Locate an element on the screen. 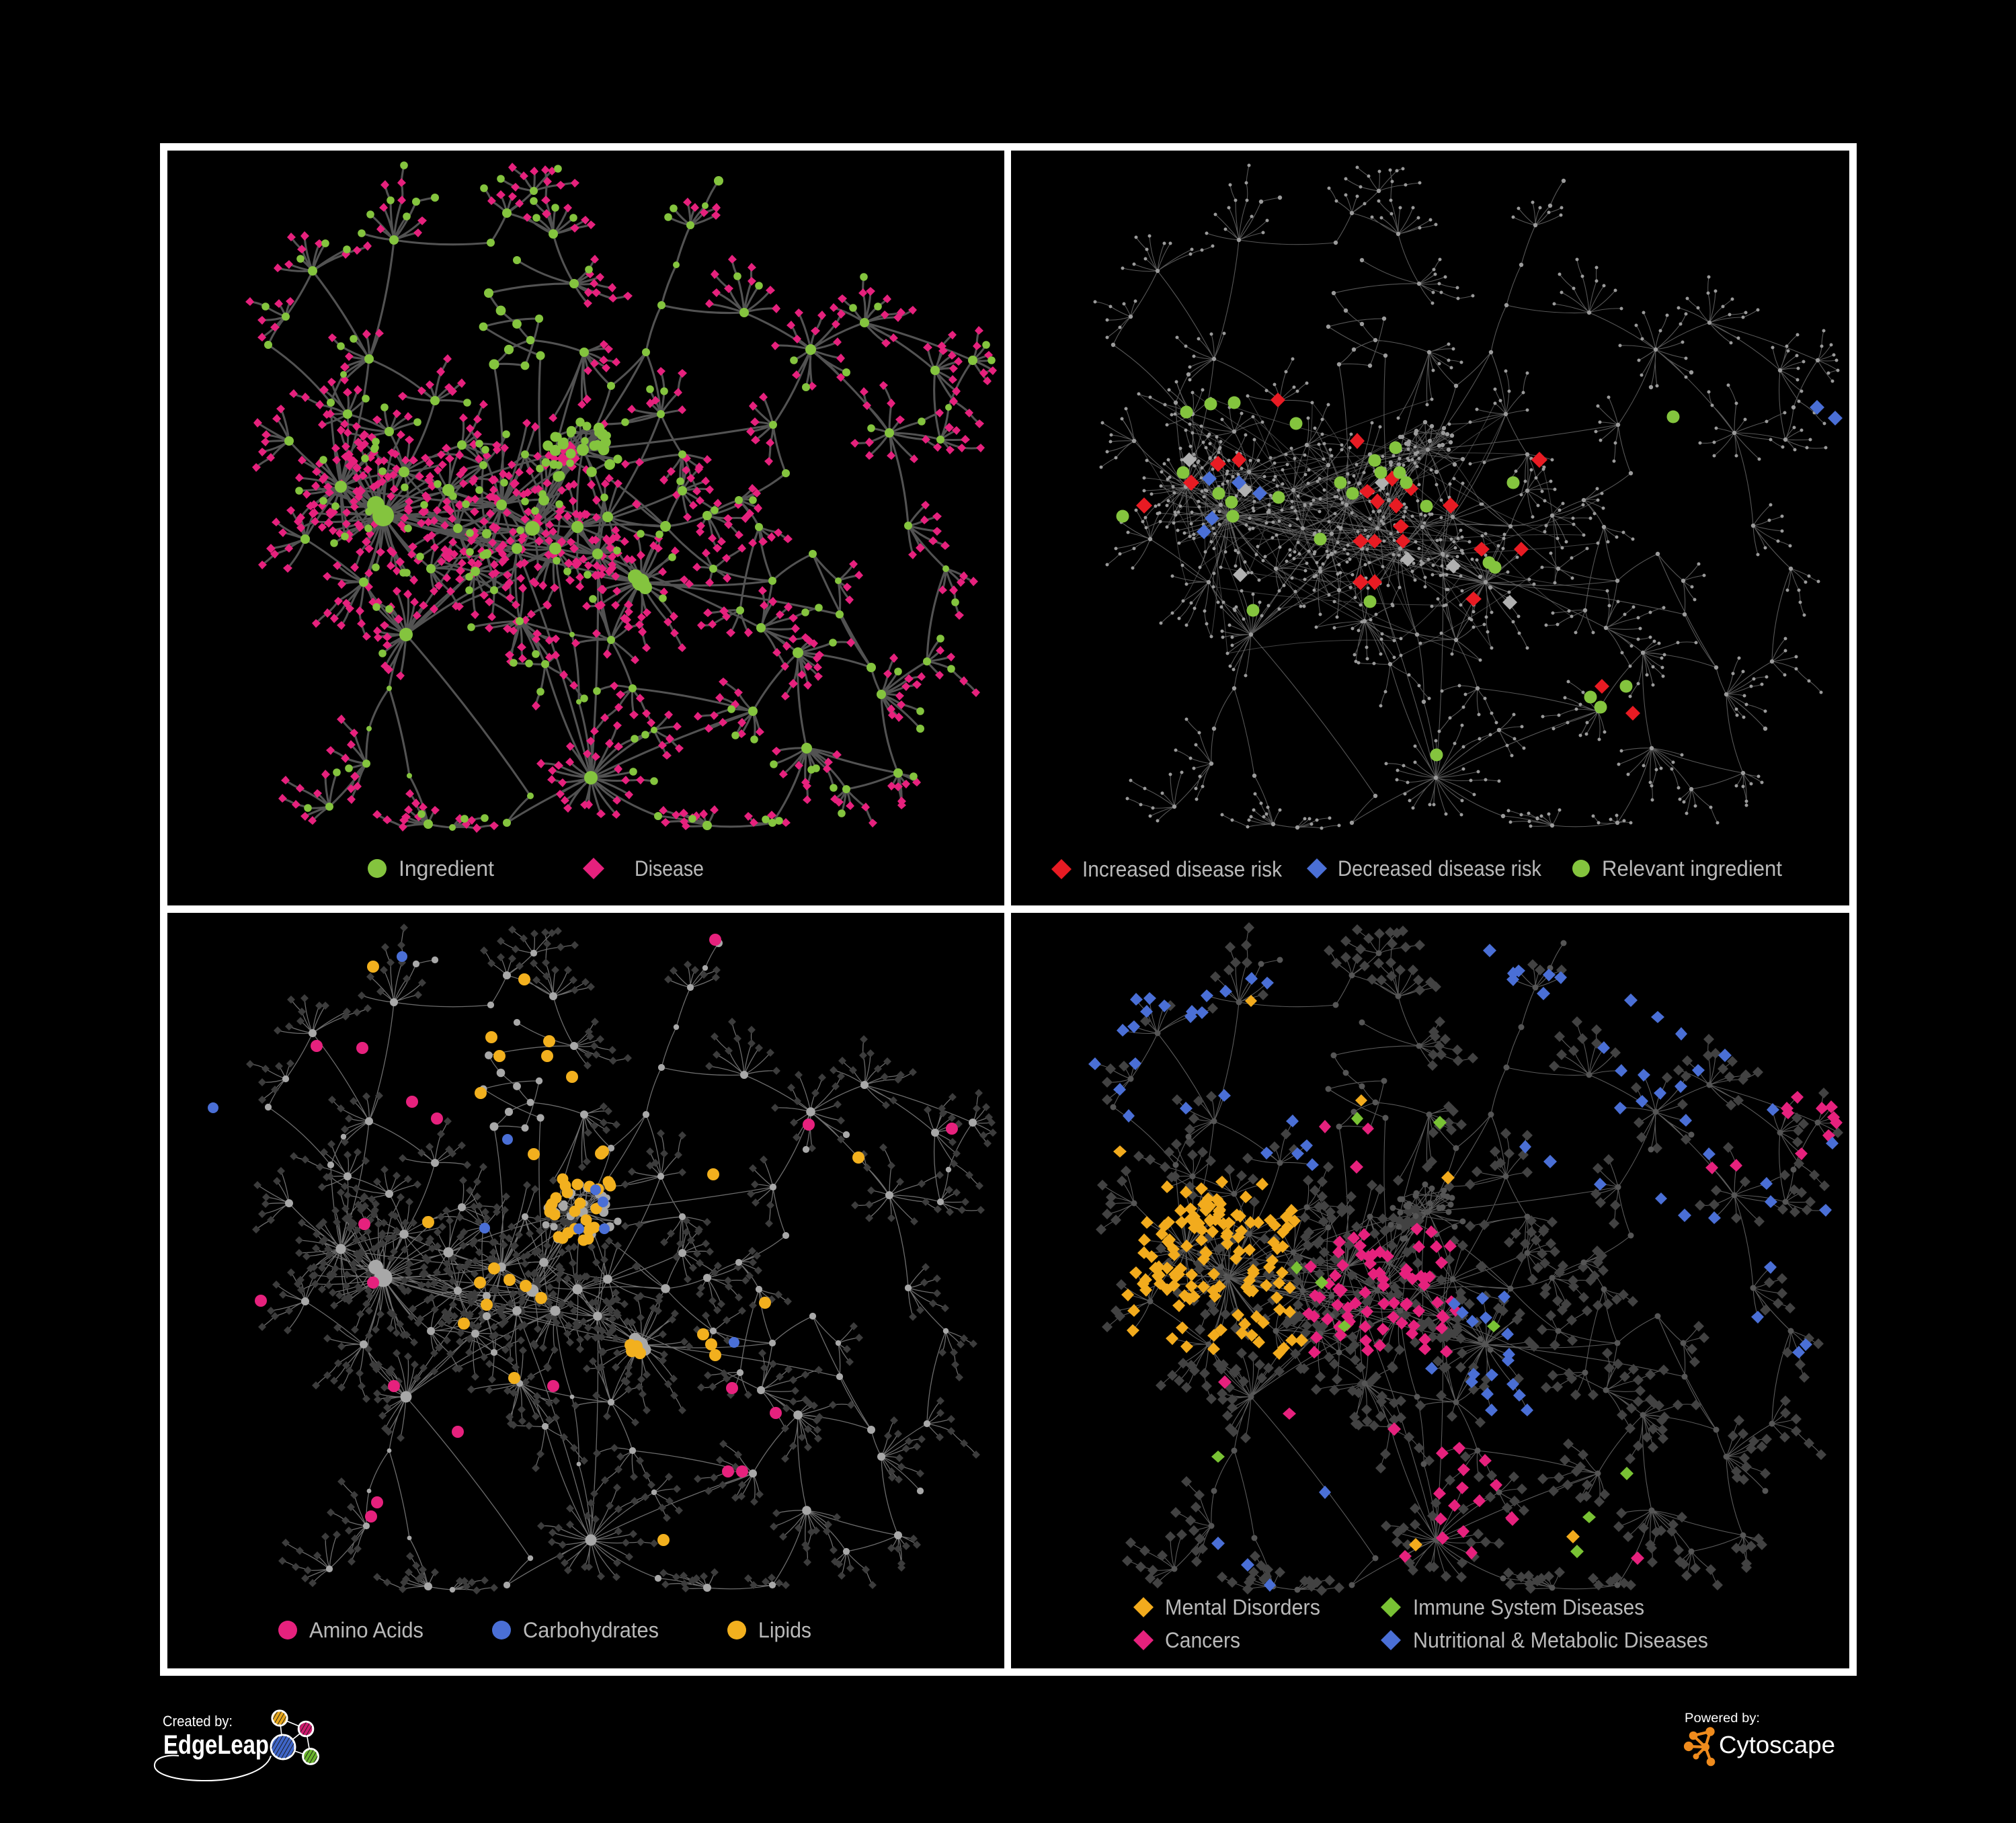 The height and width of the screenshot is (1823, 2016). svg-text: Created by: is located at coordinates (198, 1721).